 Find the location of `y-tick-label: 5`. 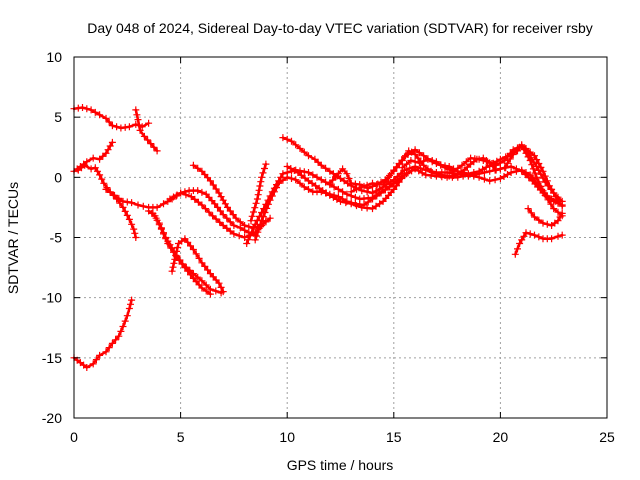

y-tick-label: 5 is located at coordinates (58, 117).